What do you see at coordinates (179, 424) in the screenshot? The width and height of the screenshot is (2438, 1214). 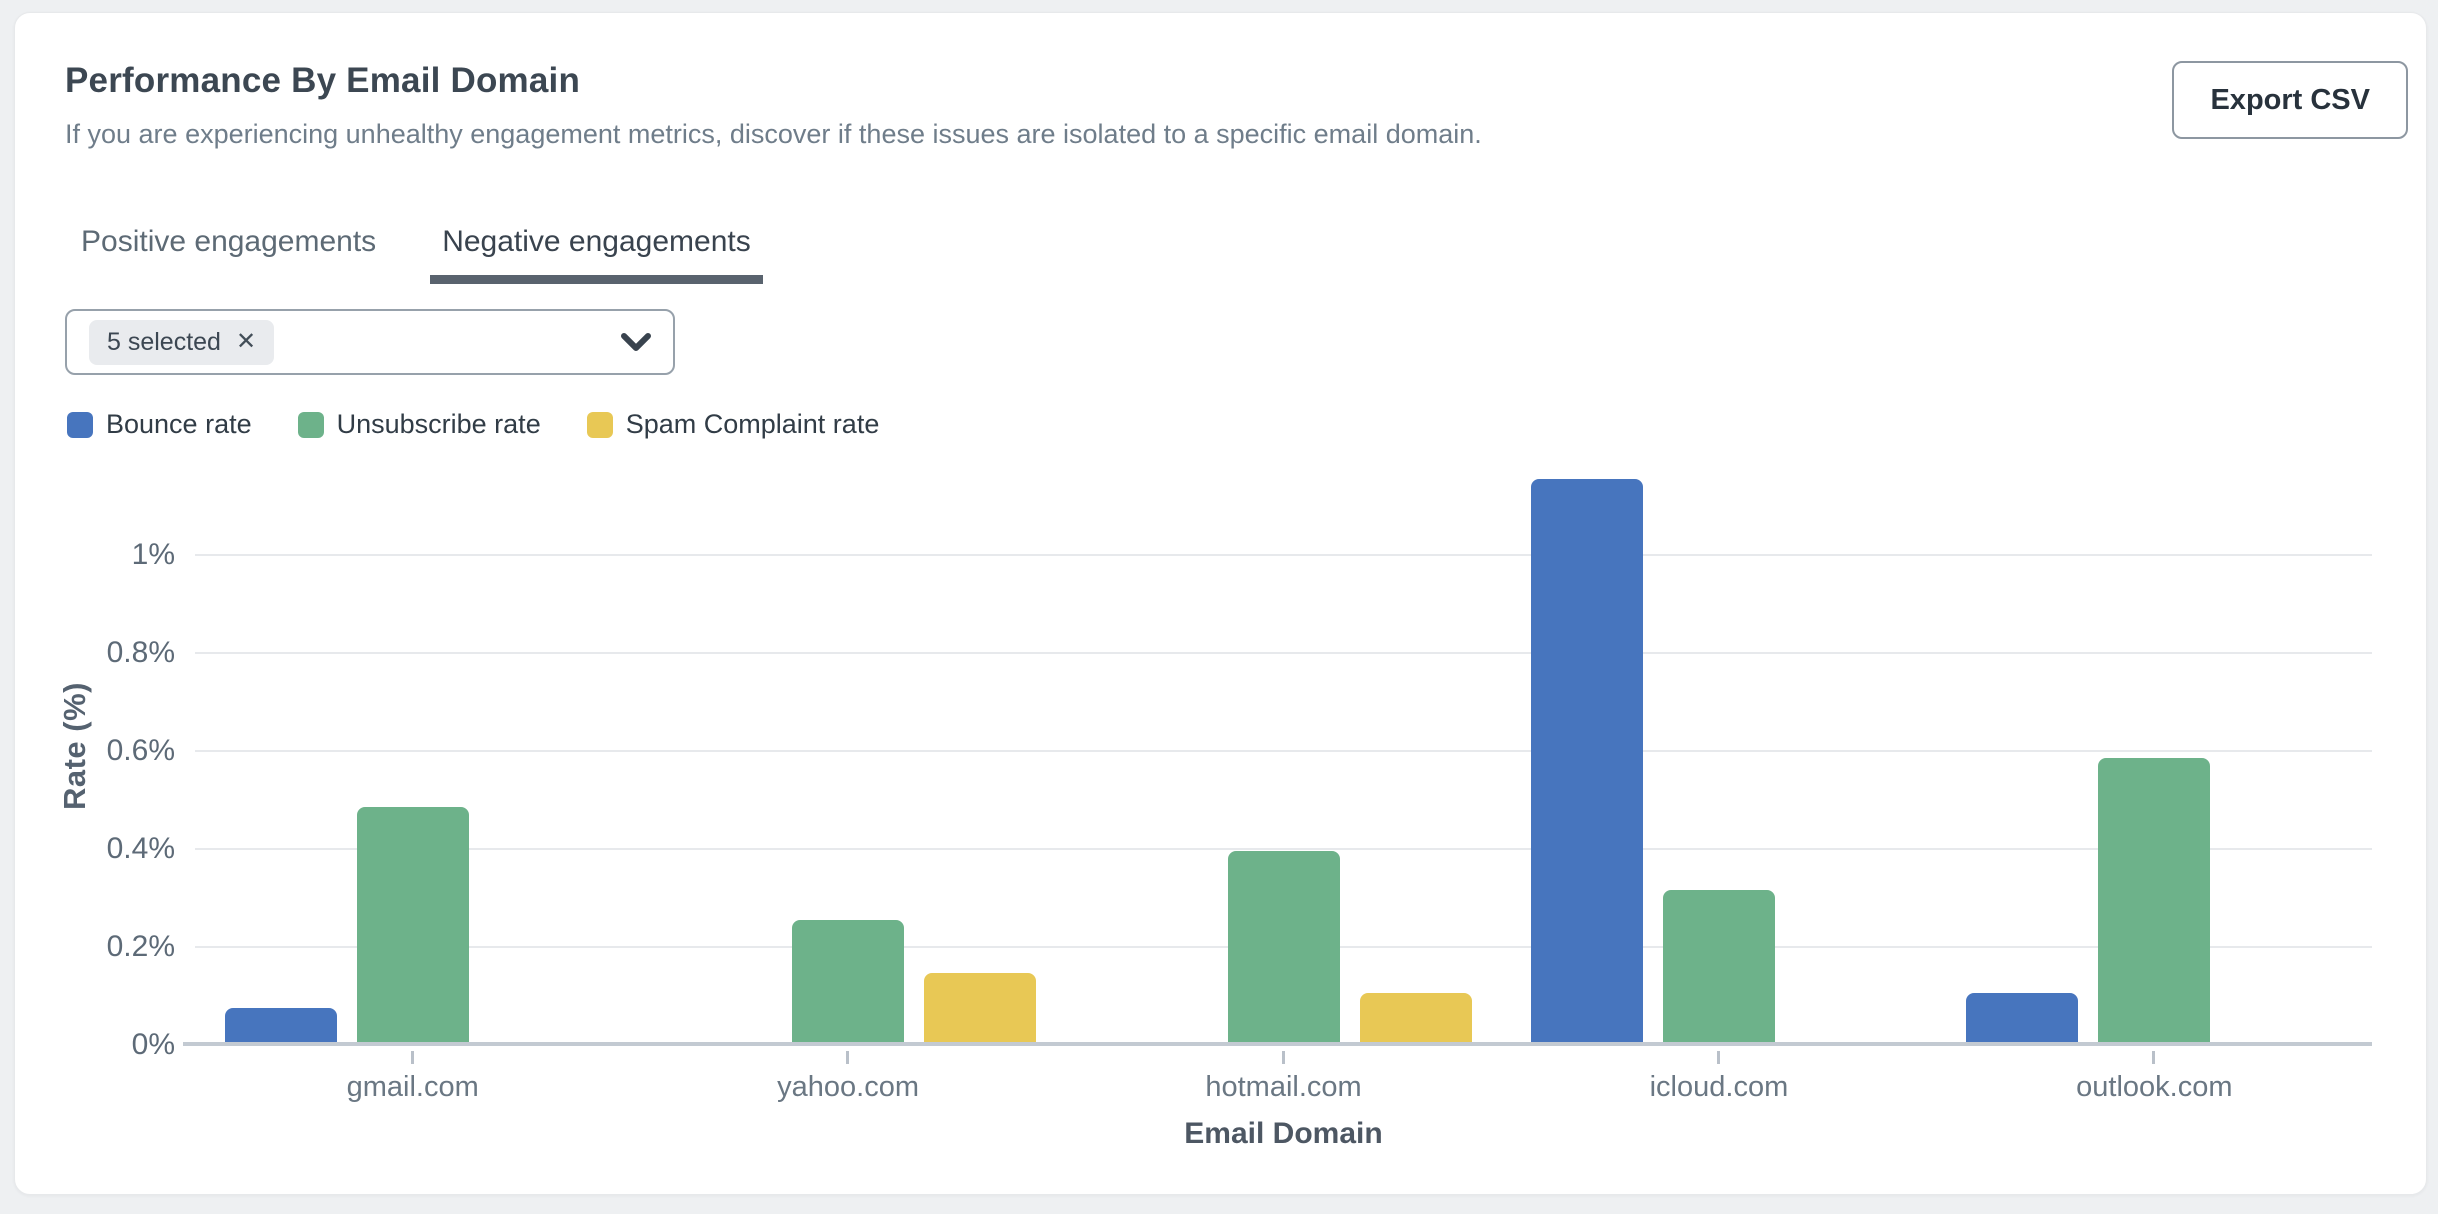 I see `legend-label: Bounce rate` at bounding box center [179, 424].